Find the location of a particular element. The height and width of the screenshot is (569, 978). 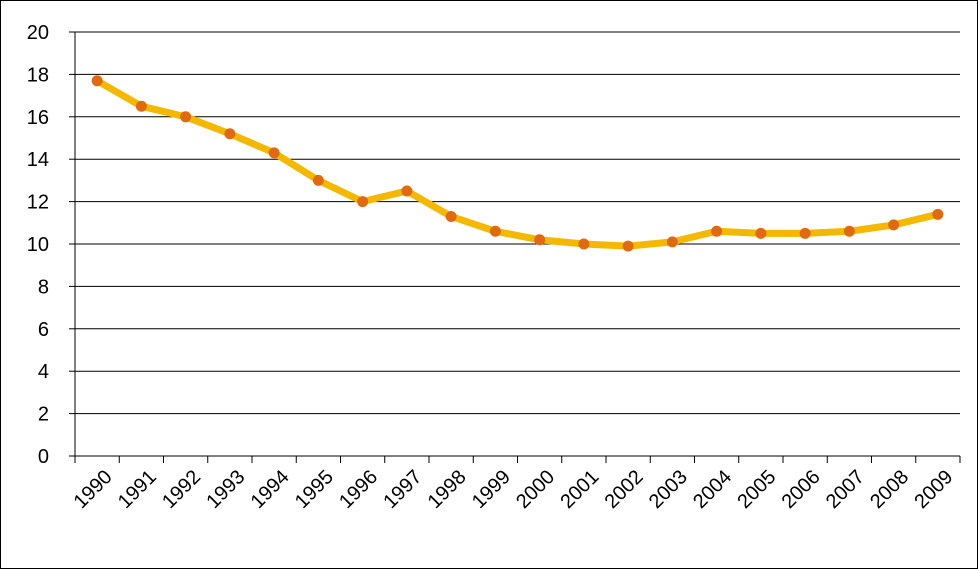

y-tick-label: 10 is located at coordinates (38, 245).